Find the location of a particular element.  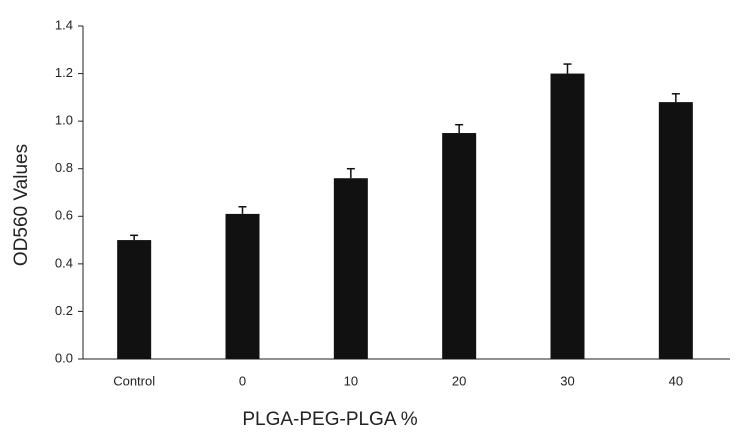

y-tick-label: 1.2 is located at coordinates (64, 72).